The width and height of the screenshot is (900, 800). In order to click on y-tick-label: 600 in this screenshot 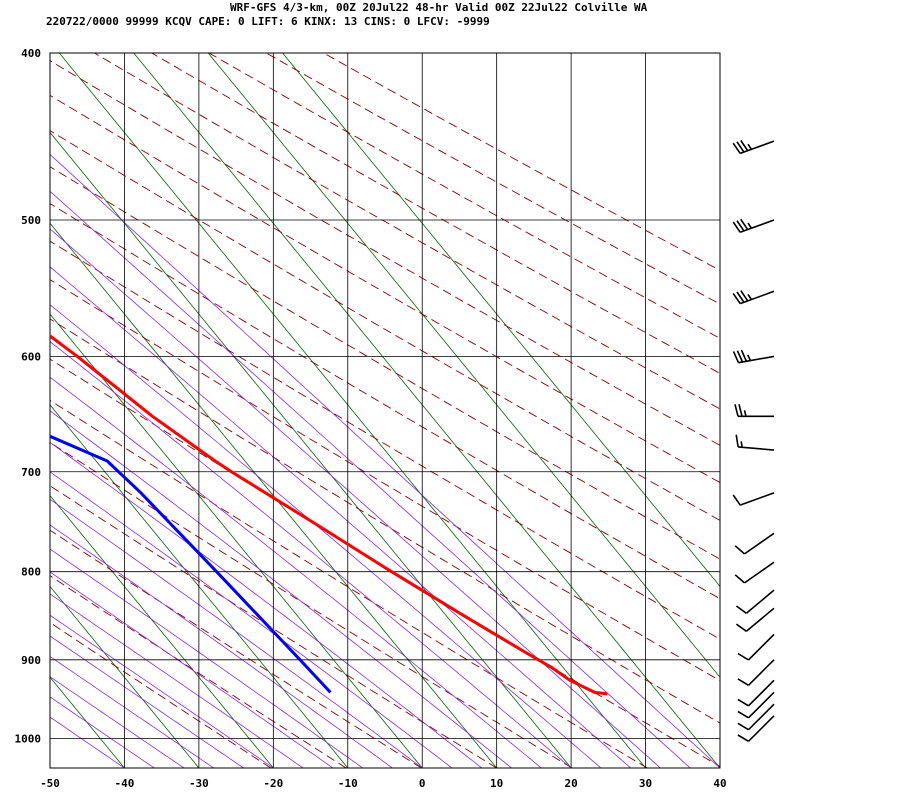, I will do `click(31, 356)`.